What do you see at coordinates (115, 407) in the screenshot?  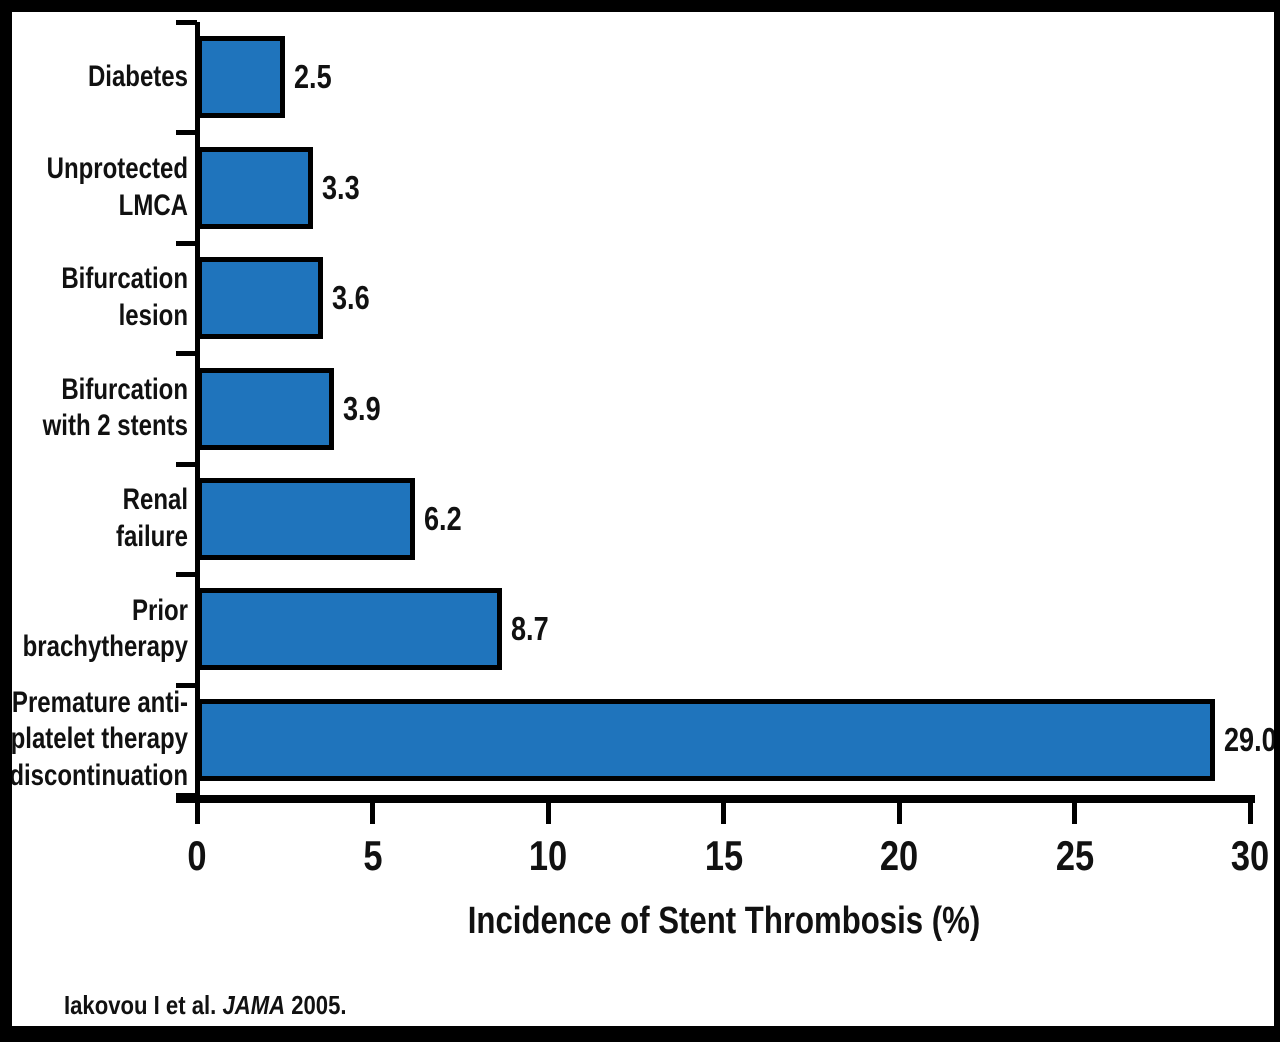 I see `category-label: Bifurcation with 2 stents` at bounding box center [115, 407].